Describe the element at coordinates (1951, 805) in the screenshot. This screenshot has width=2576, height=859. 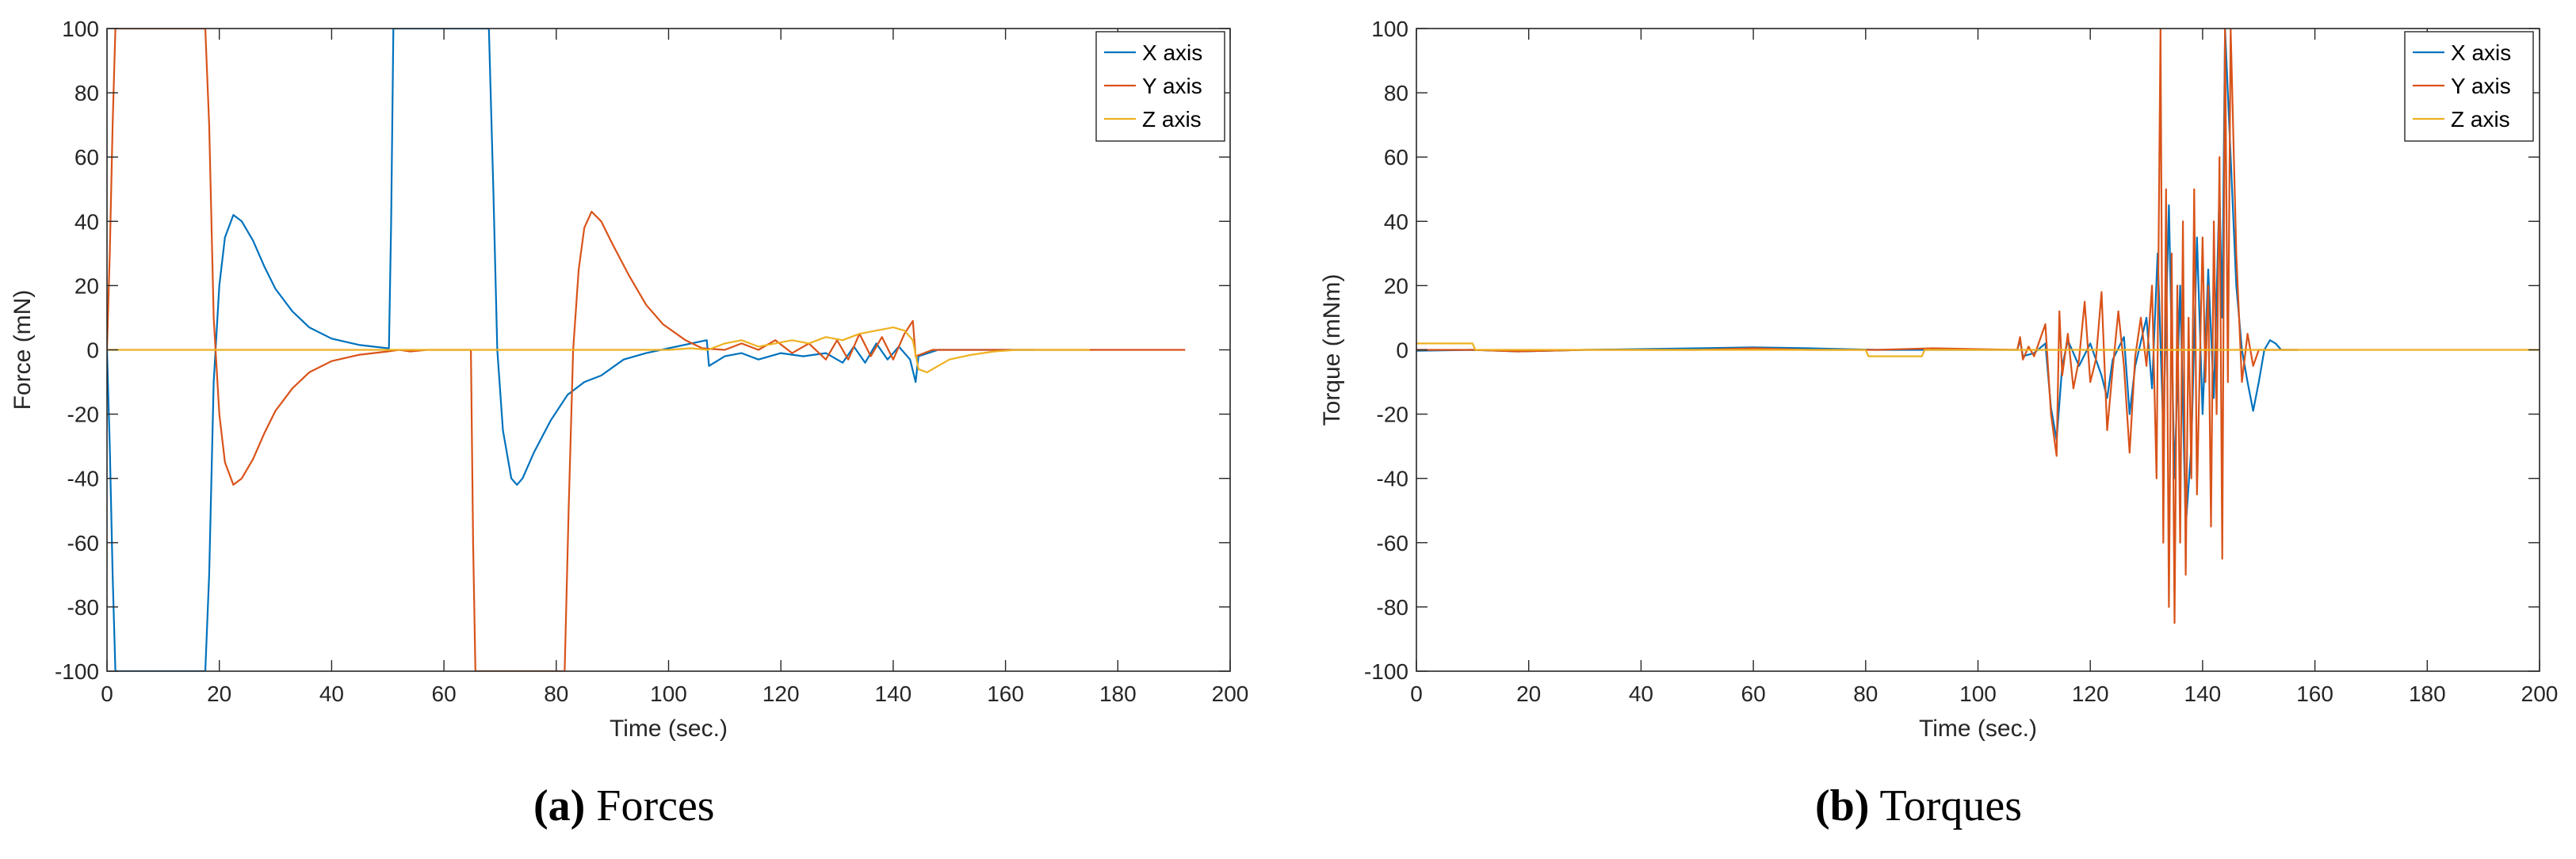
I see `caption-torques-text: Torques` at that location.